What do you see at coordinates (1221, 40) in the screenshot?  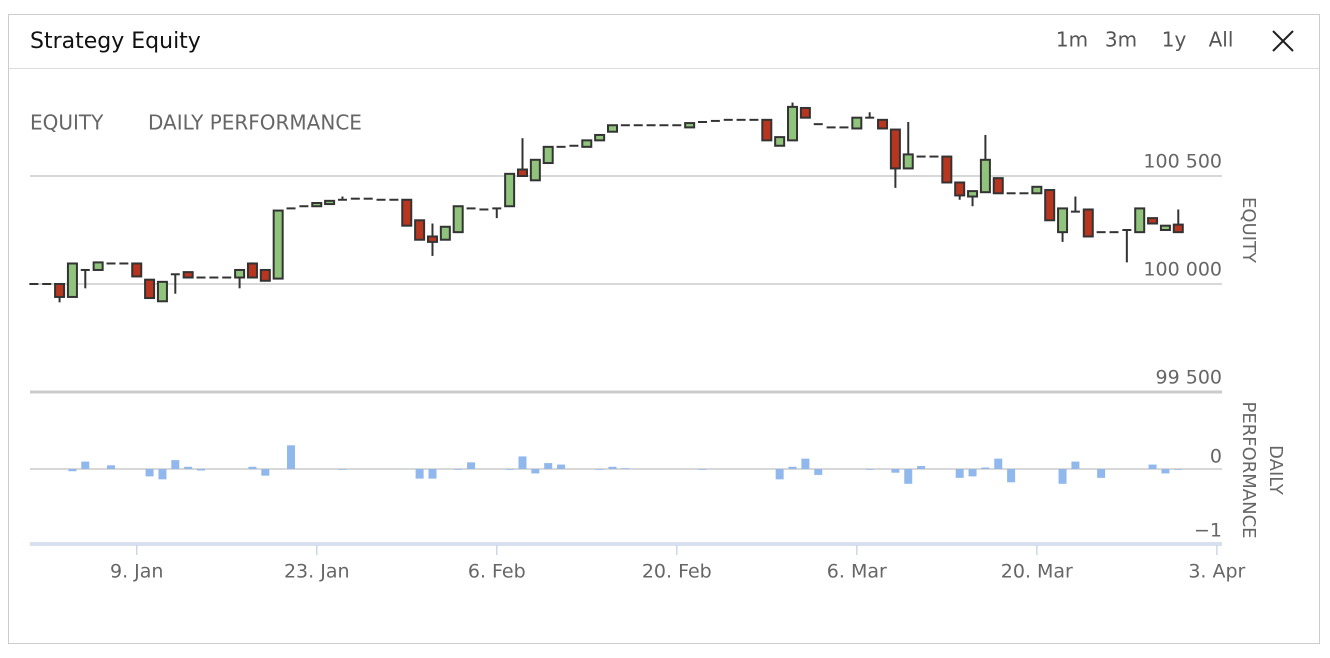 I see `range-button: All` at bounding box center [1221, 40].